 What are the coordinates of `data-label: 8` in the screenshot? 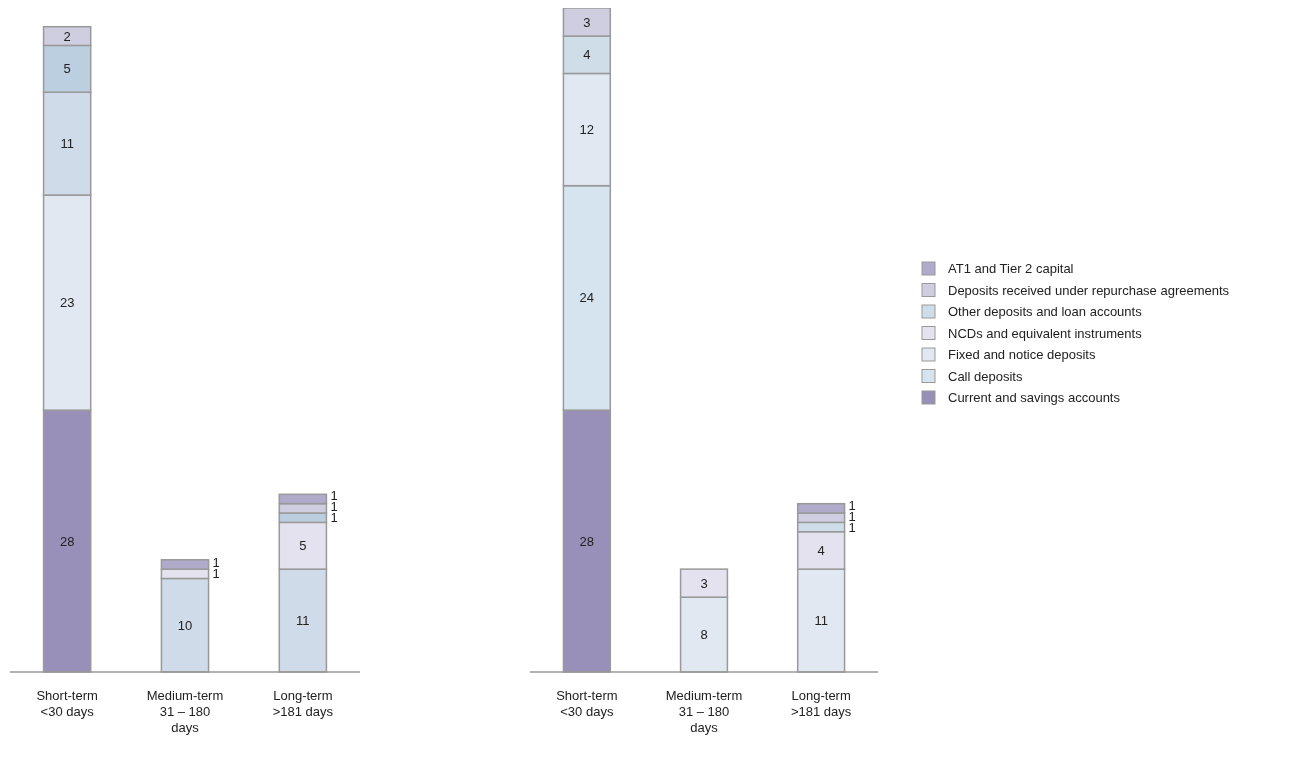 It's located at (704, 635).